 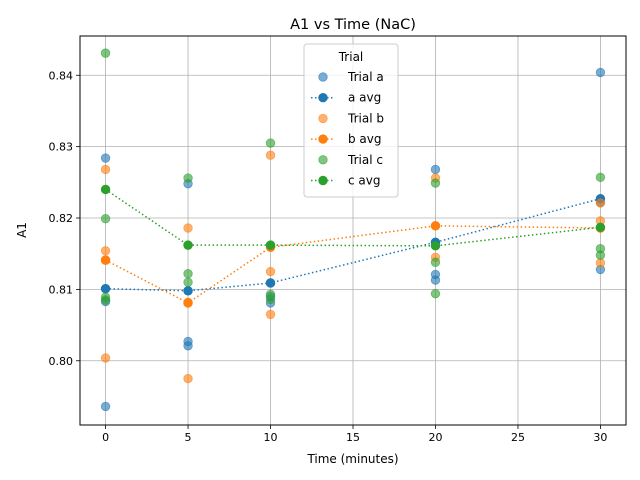 I want to click on x-tick-label: 0, so click(x=105, y=437).